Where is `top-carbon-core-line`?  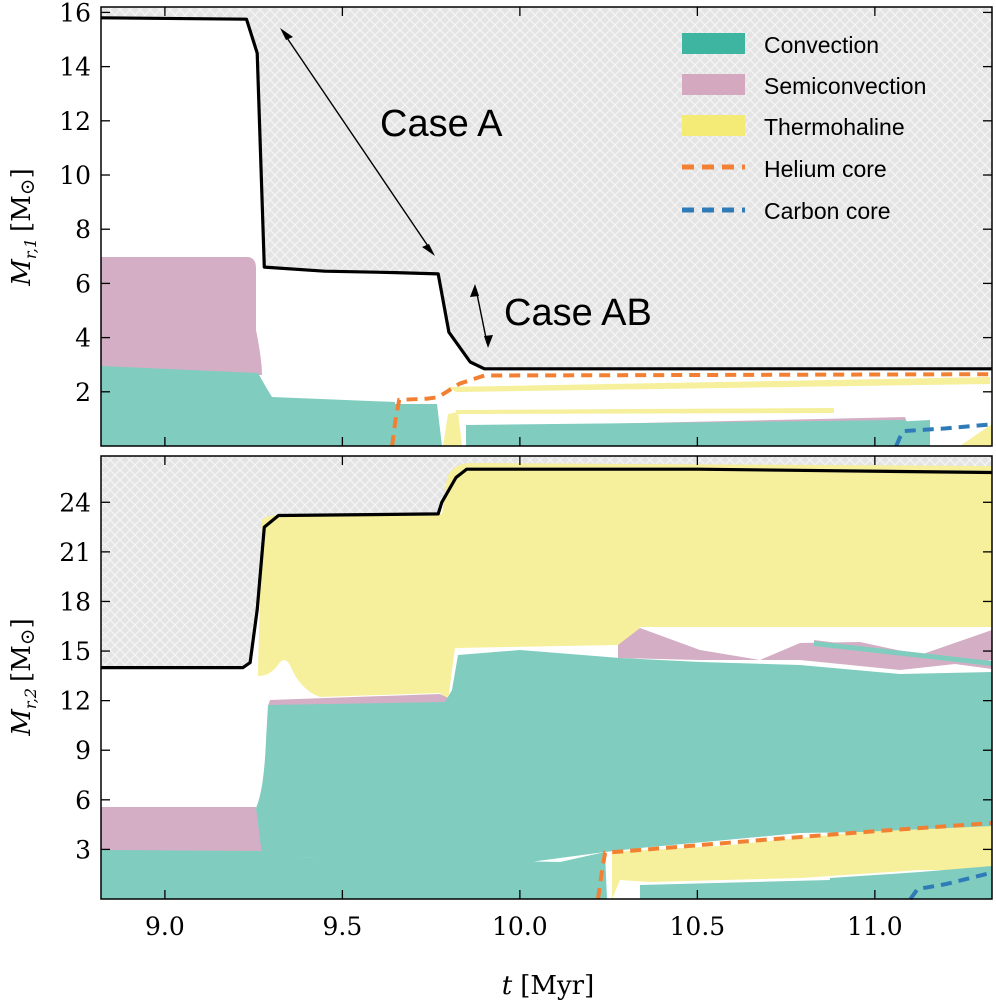
top-carbon-core-line is located at coordinates (943, 434).